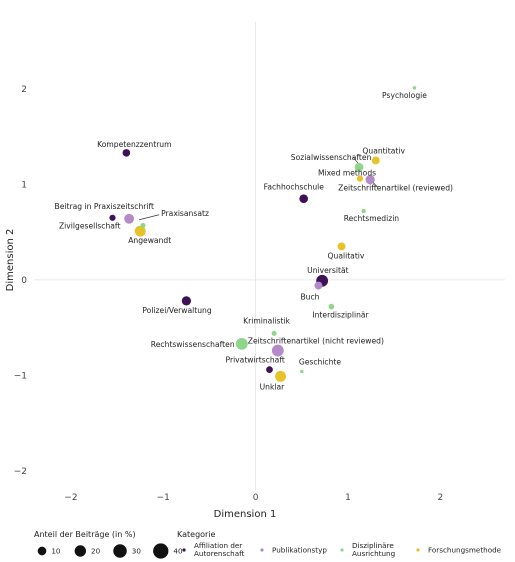 Image resolution: width=515 pixels, height=562 pixels. What do you see at coordinates (163, 498) in the screenshot?
I see `x-tick-label: −1` at bounding box center [163, 498].